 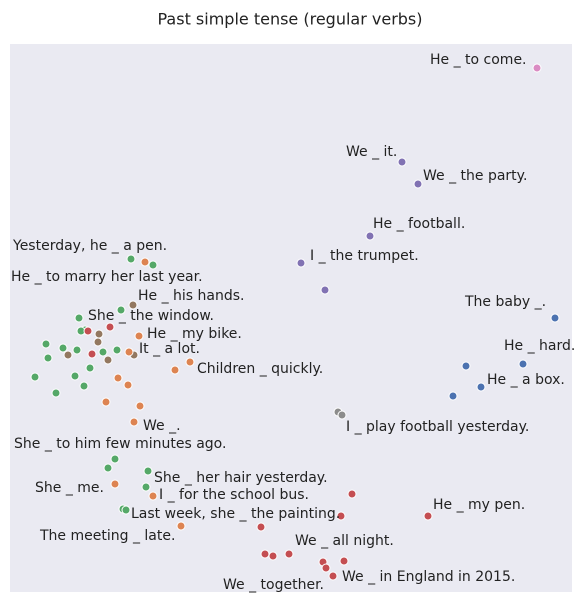 I want to click on annotation: He _ football., so click(x=419, y=224).